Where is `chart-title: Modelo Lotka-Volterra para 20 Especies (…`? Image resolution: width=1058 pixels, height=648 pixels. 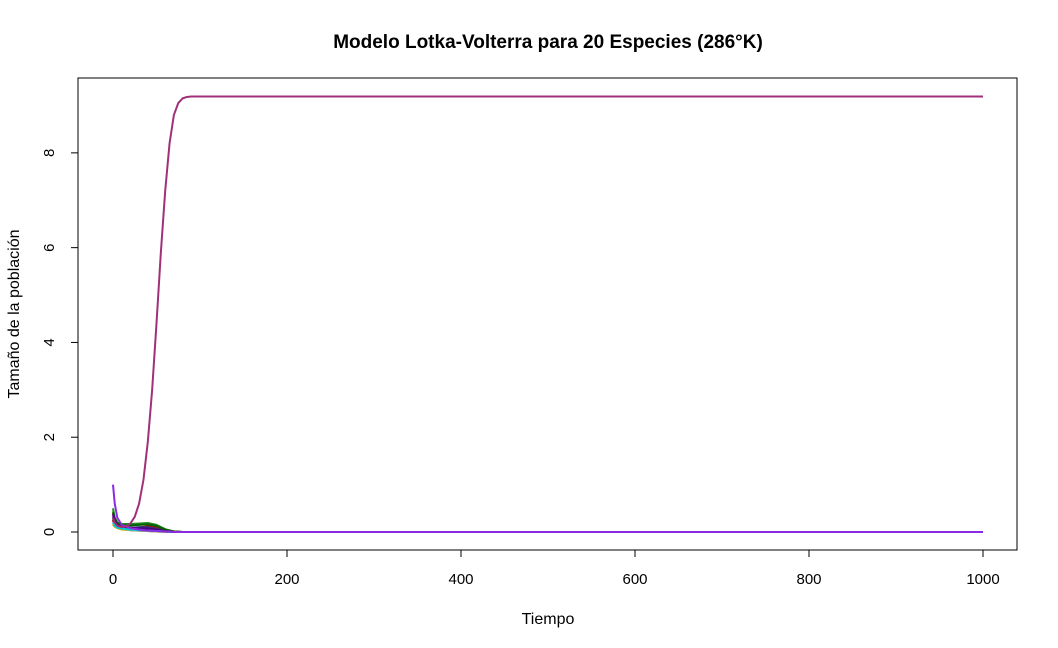
chart-title: Modelo Lotka-Volterra para 20 Especies (… is located at coordinates (548, 42).